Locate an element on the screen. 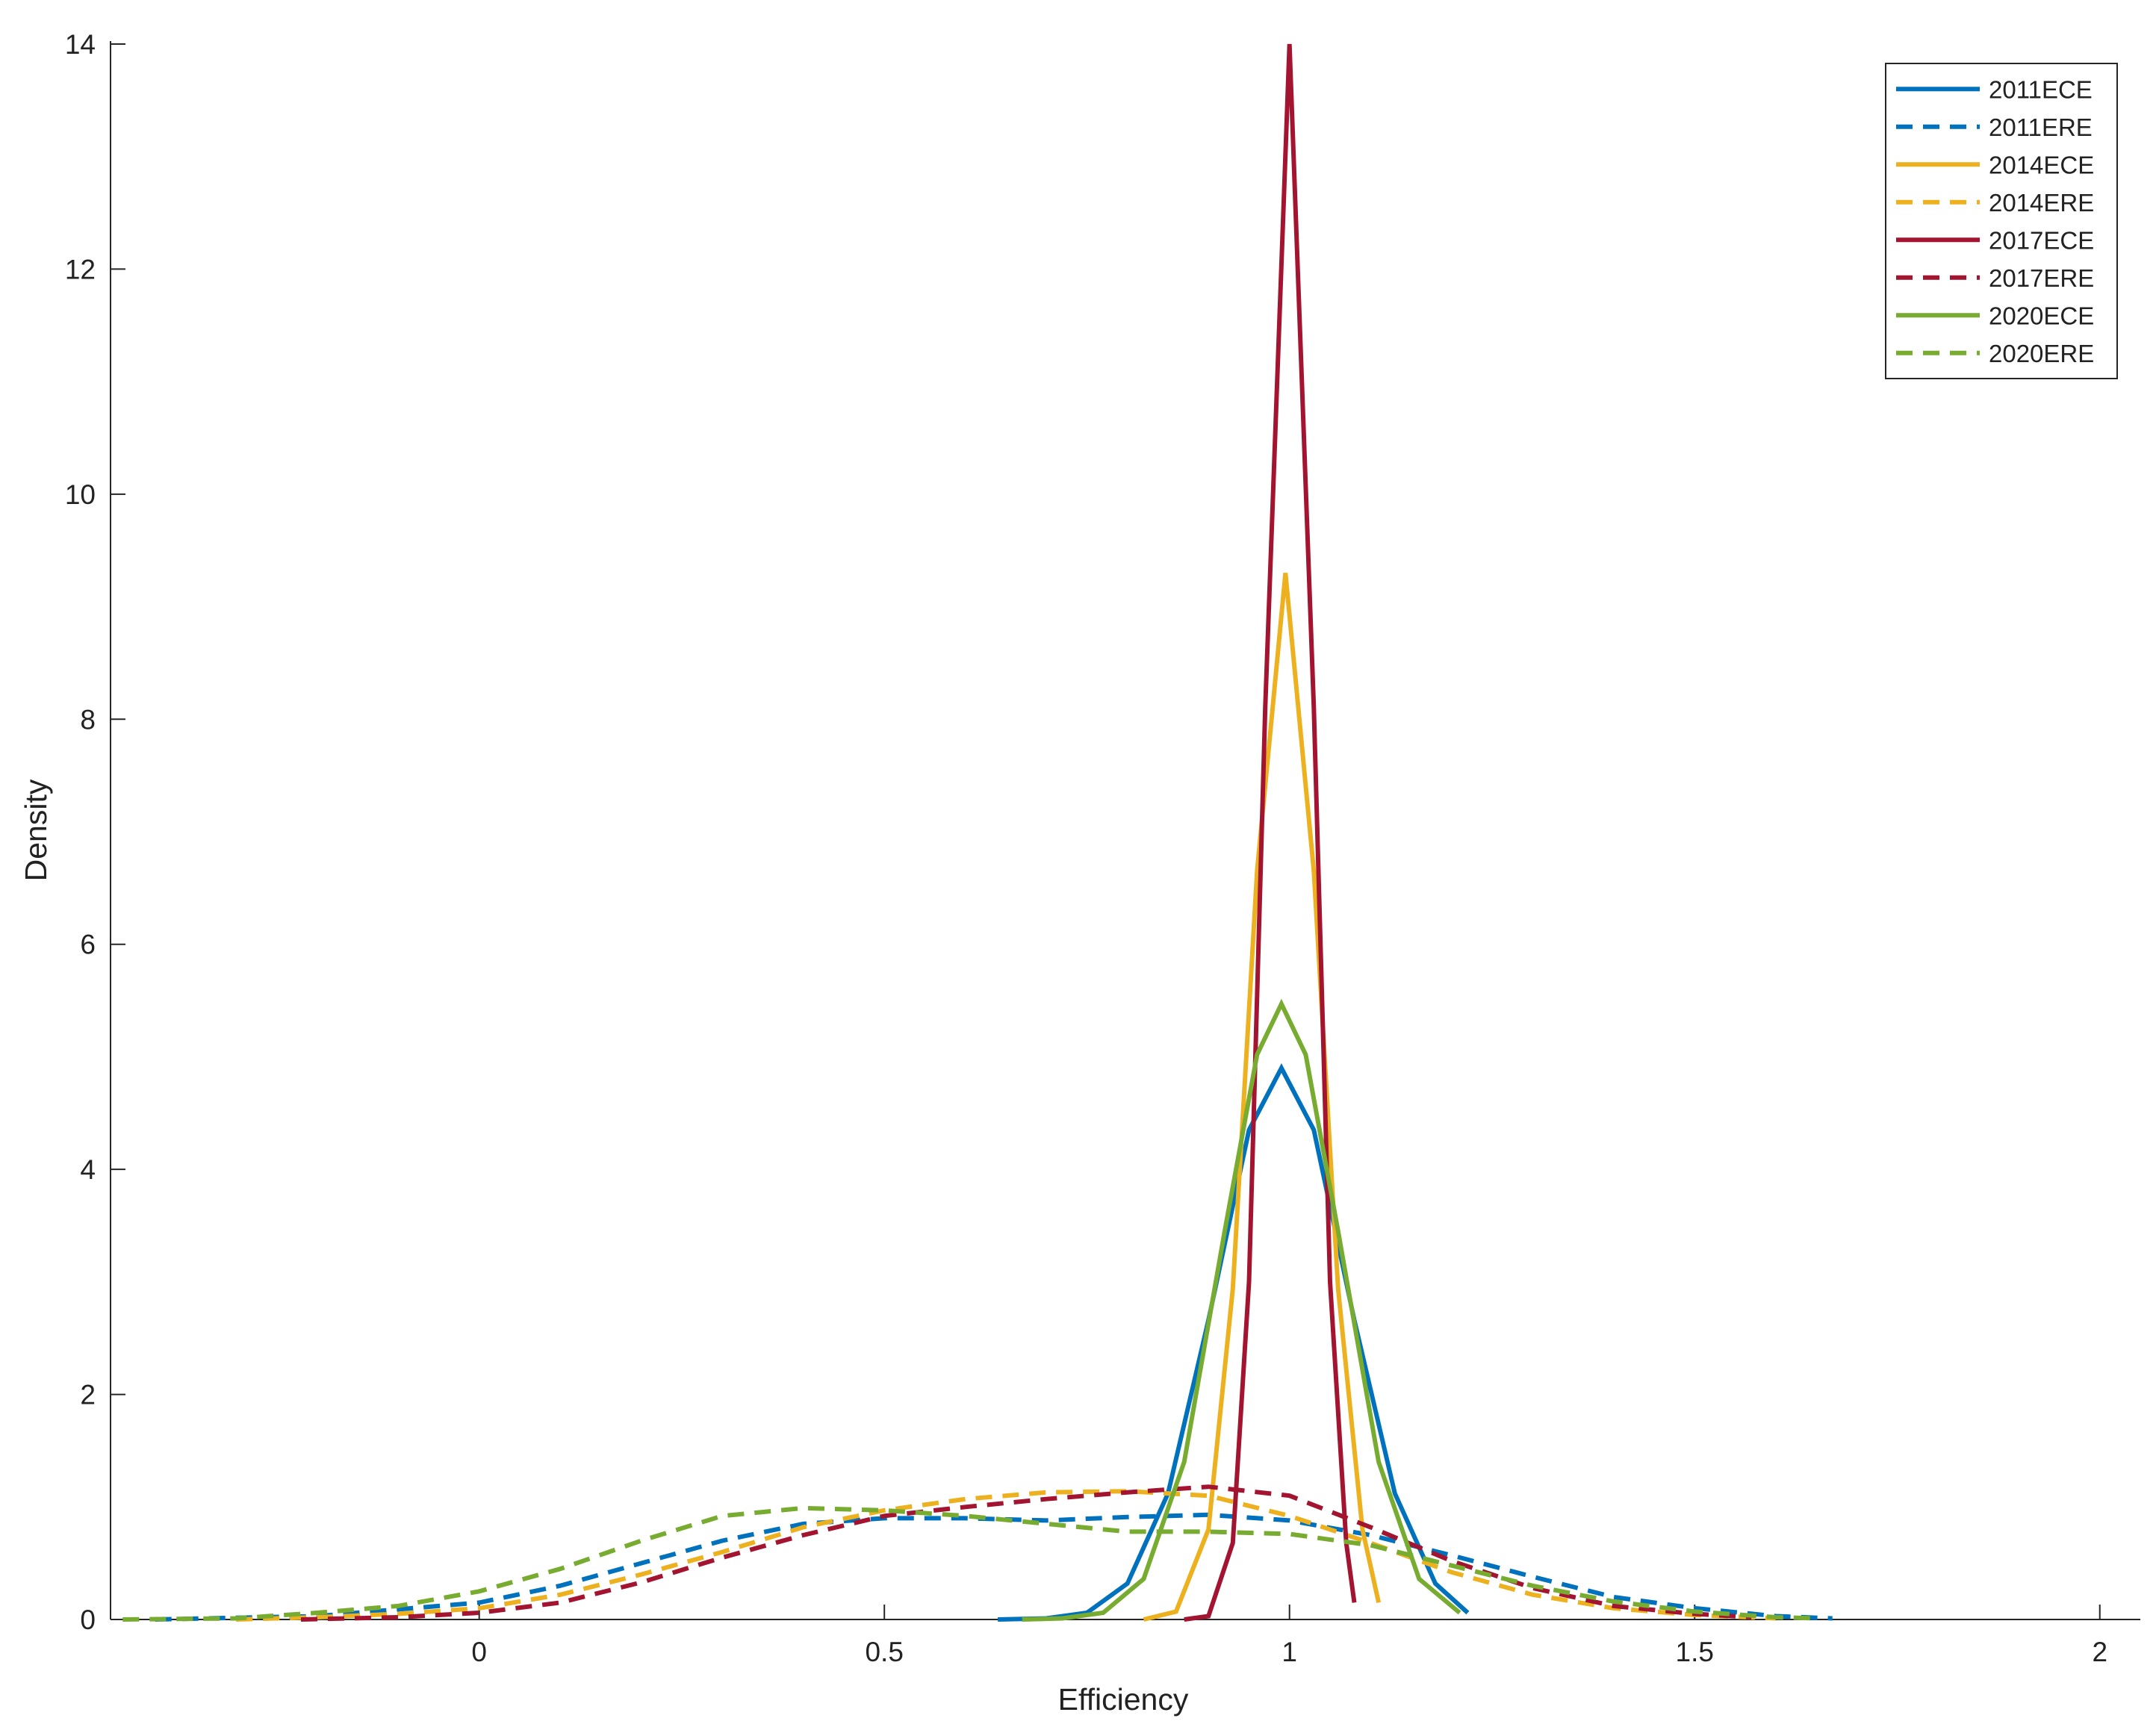  legend-label: 2011ERE is located at coordinates (2041, 127).